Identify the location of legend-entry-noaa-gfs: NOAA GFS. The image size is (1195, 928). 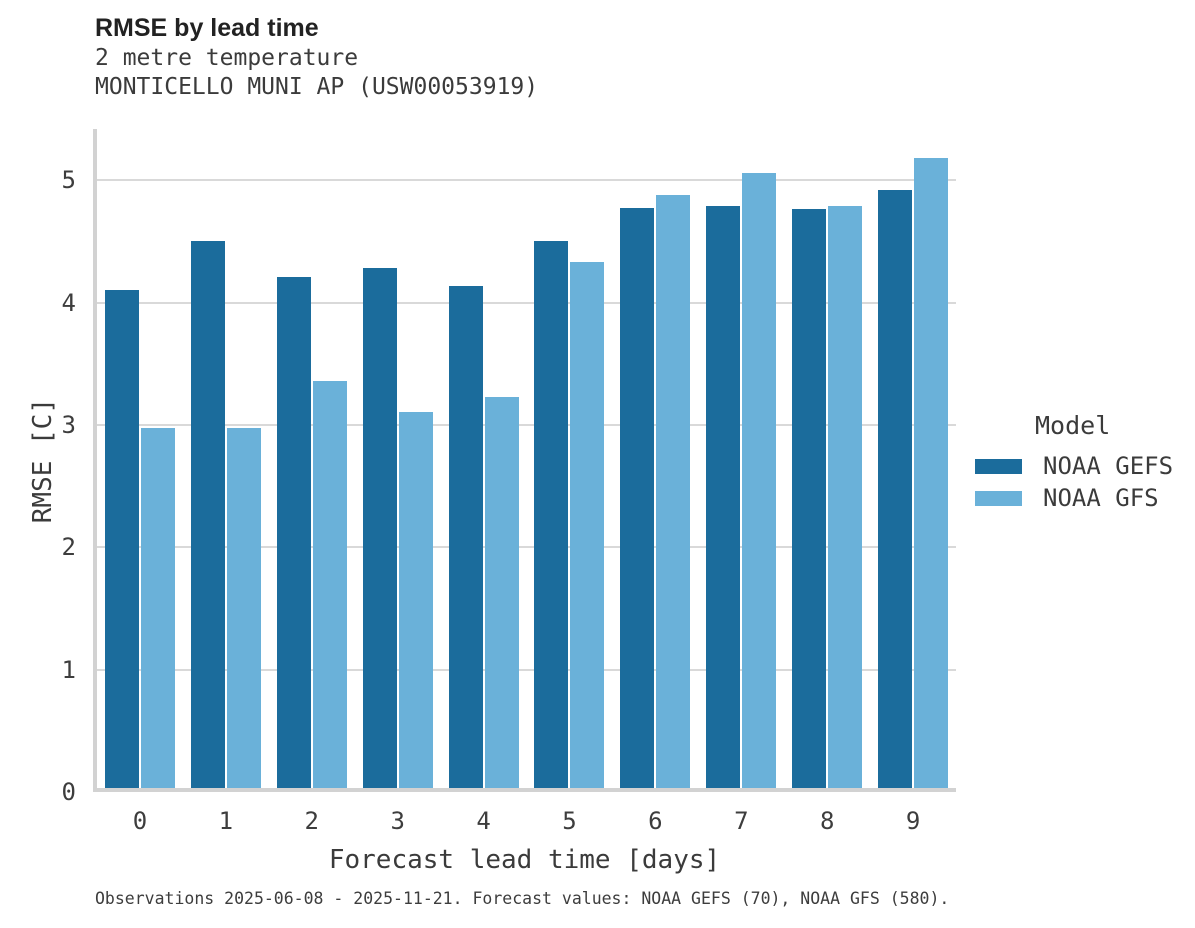
(1074, 498).